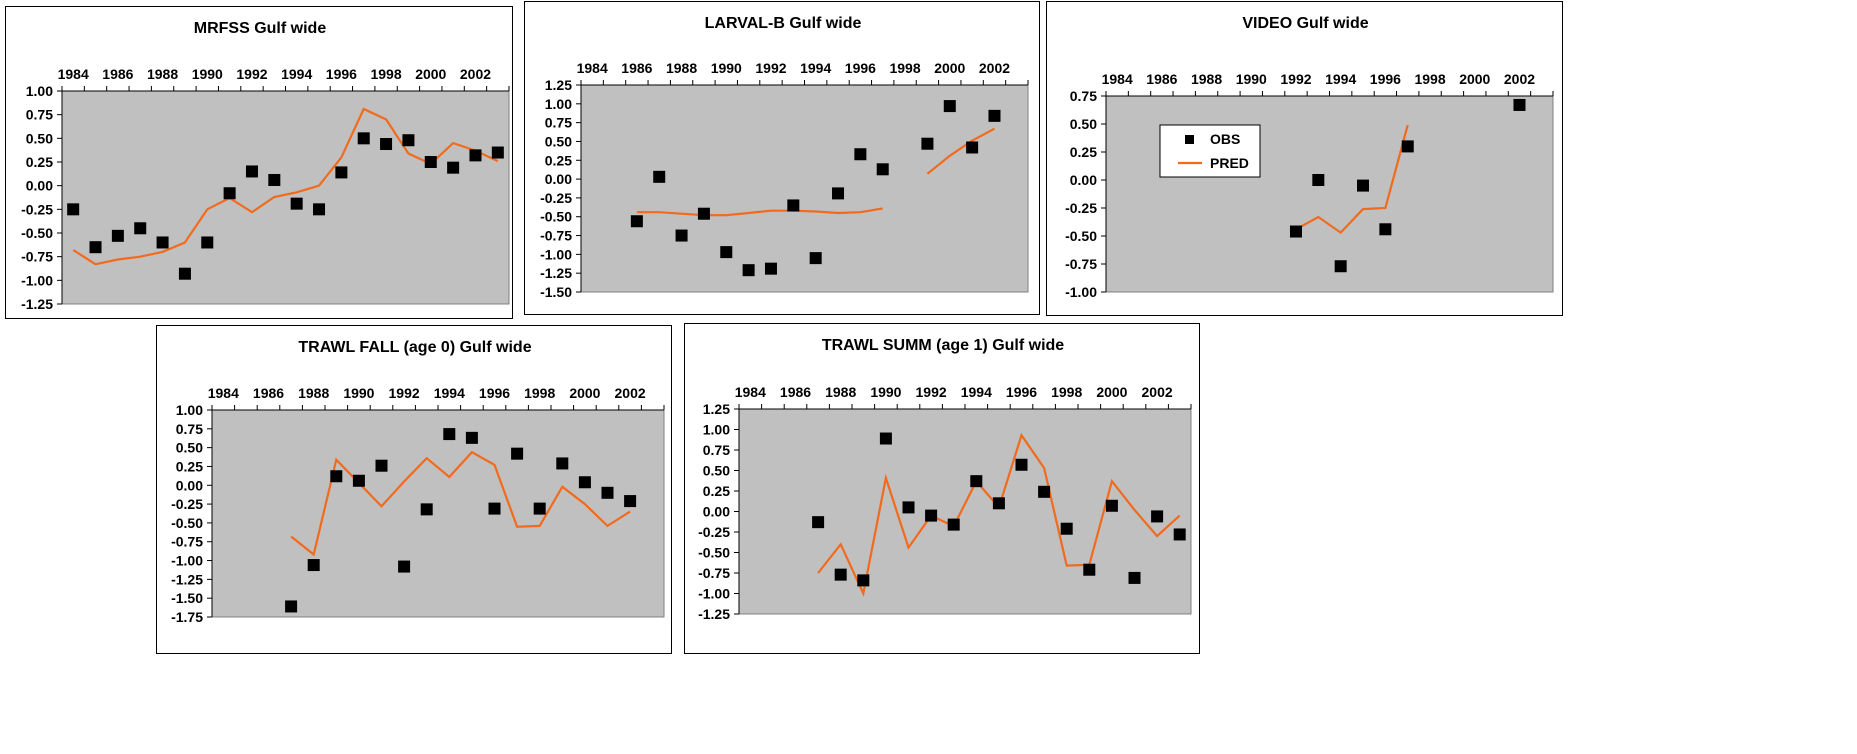 Image resolution: width=1857 pixels, height=754 pixels. What do you see at coordinates (965, 511) in the screenshot?
I see `plot-area` at bounding box center [965, 511].